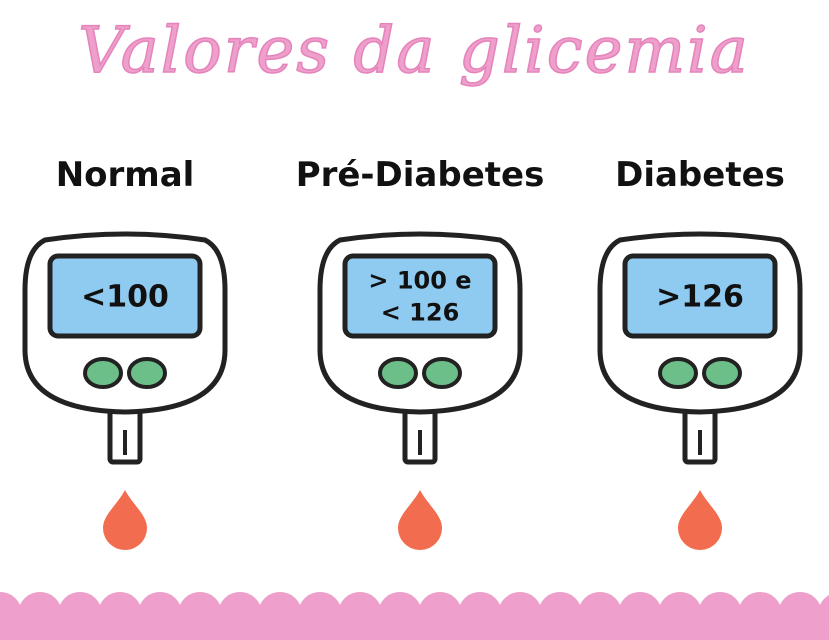  What do you see at coordinates (700, 175) in the screenshot?
I see `item-label: Diabetes` at bounding box center [700, 175].